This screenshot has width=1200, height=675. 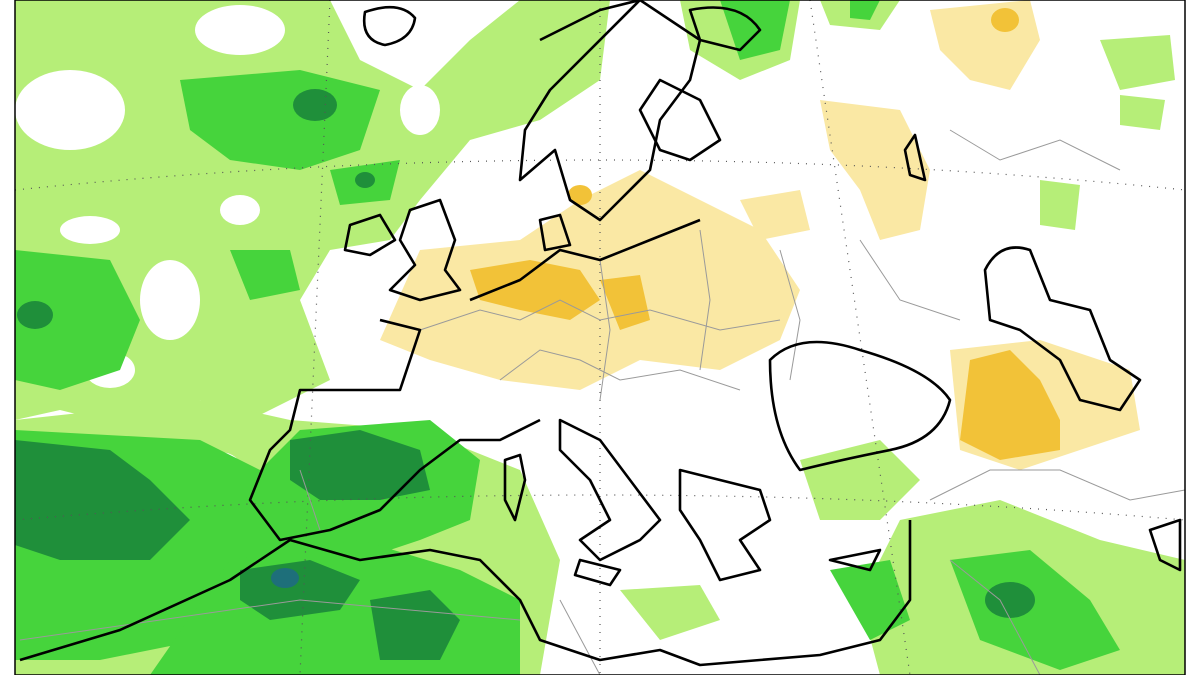 I want to click on darkest-area, so click(x=285, y=578).